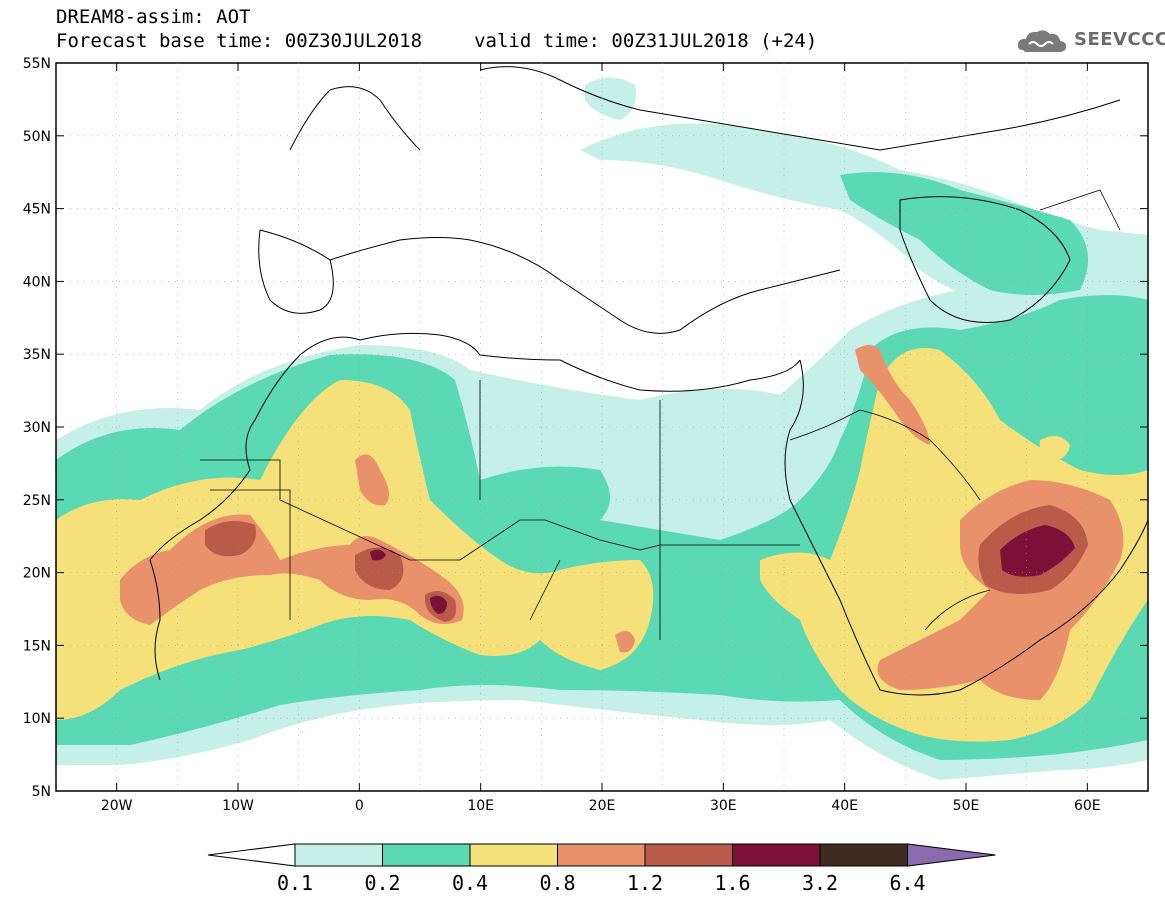 The image size is (1165, 905). What do you see at coordinates (37, 501) in the screenshot?
I see `lat-tick-label: 25N` at bounding box center [37, 501].